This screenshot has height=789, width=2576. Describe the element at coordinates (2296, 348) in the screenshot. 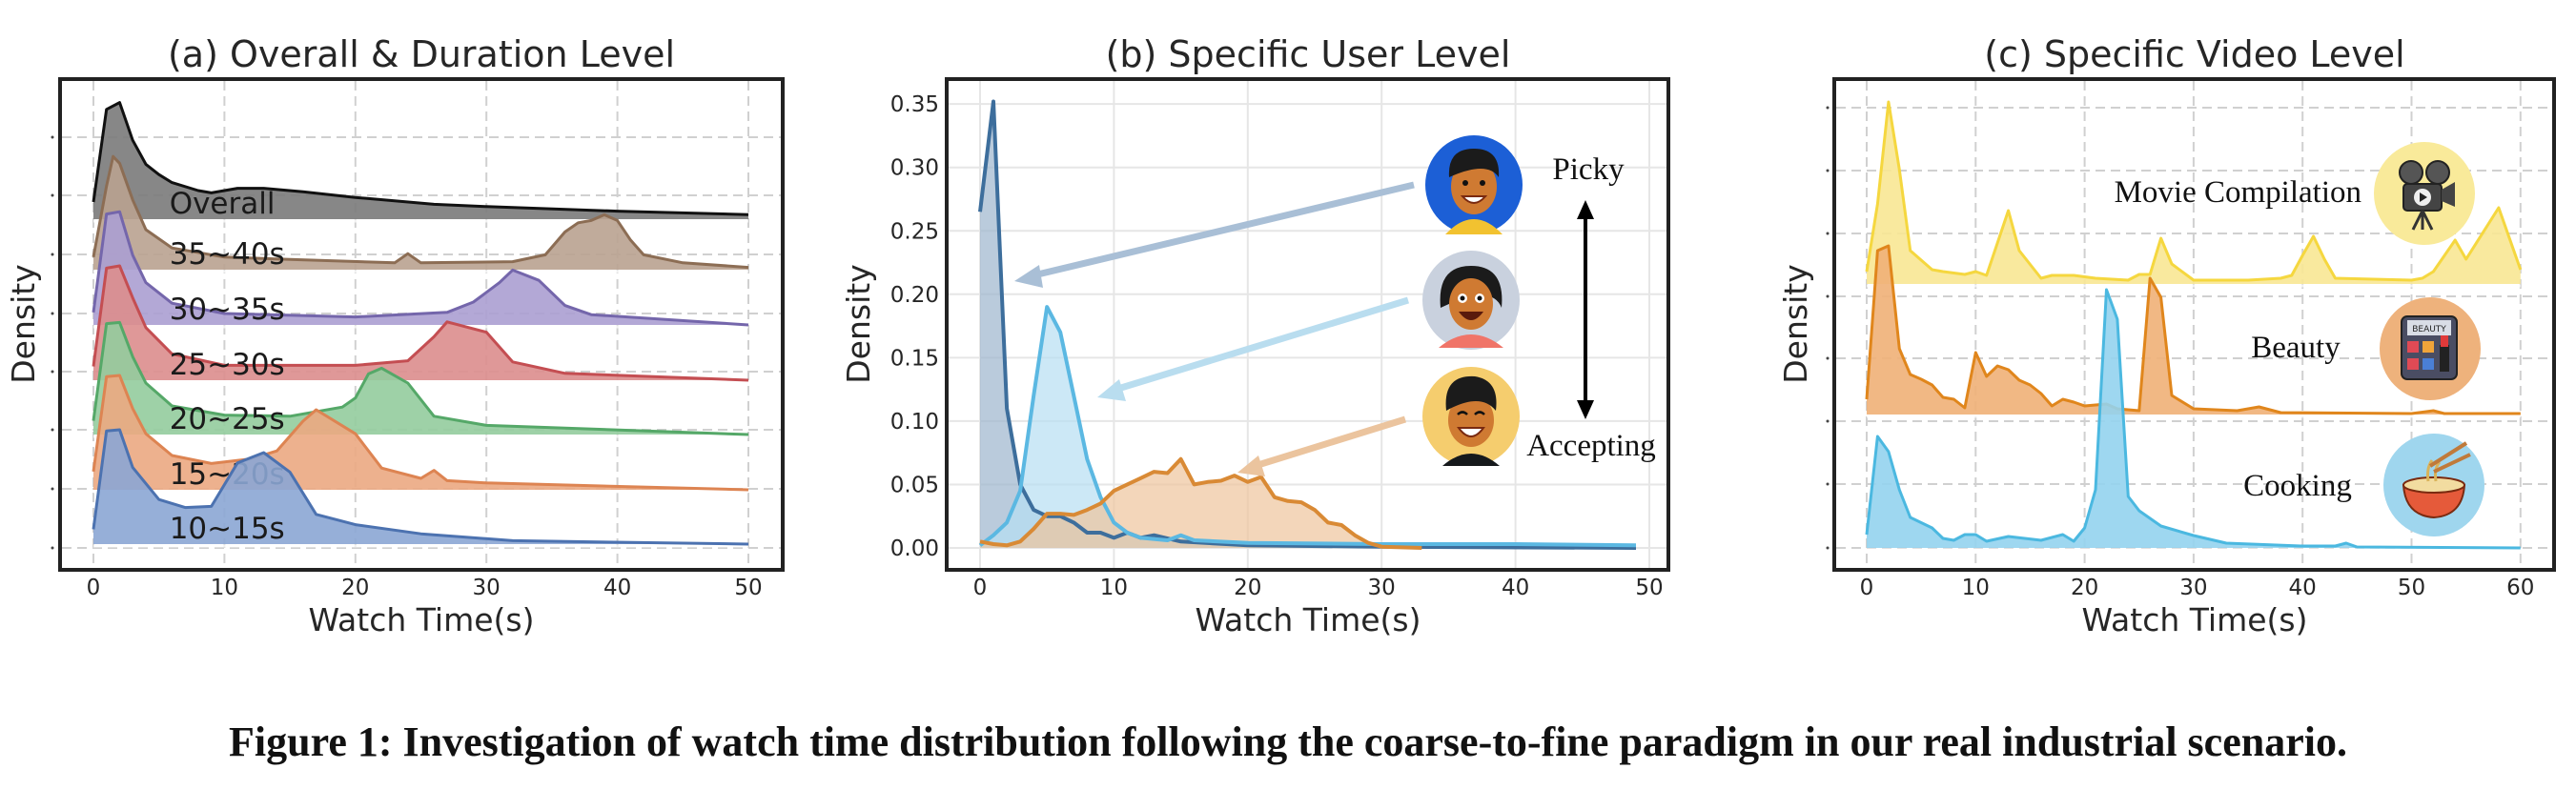

I see `label-beauty: Beauty` at that location.